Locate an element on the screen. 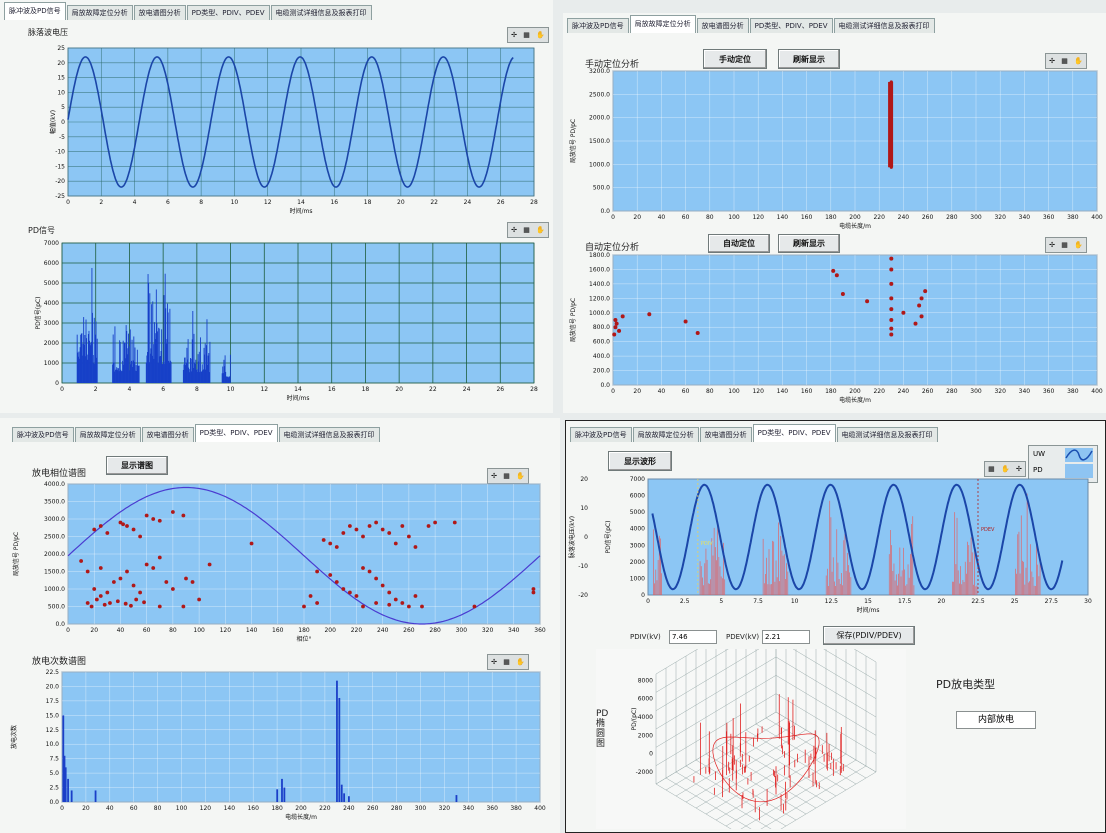 Image resolution: width=1106 pixels, height=833 pixels. pdev-field: 2.21 is located at coordinates (786, 637).